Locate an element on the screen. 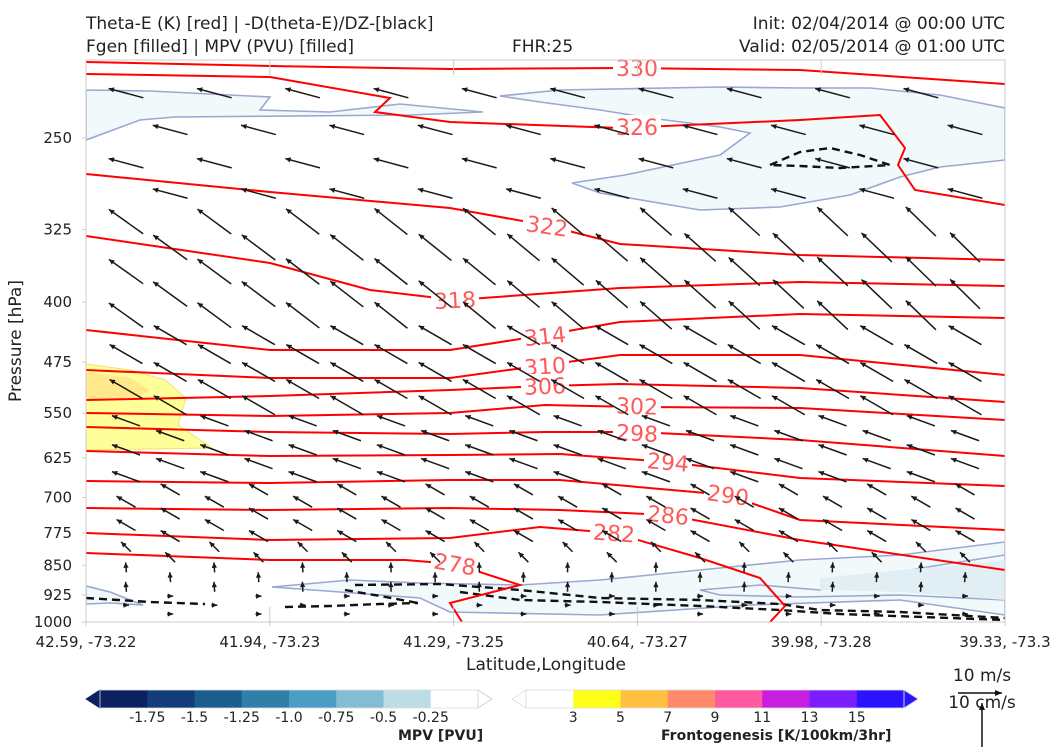 The image size is (1050, 750). y-tick-label: 1000 is located at coordinates (53, 622).